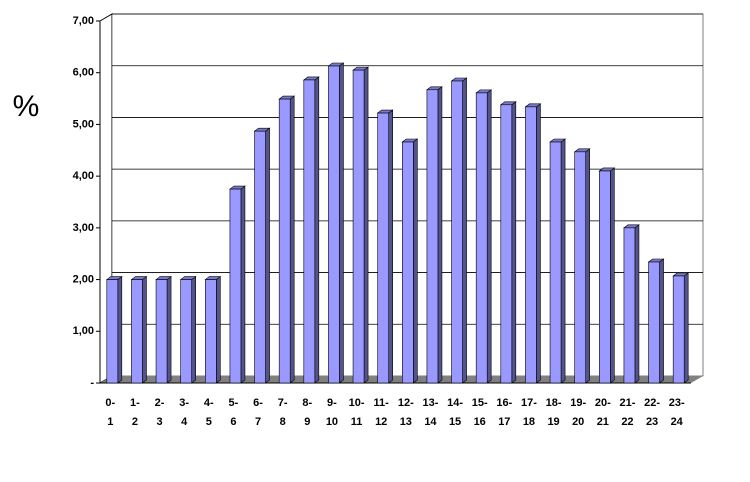 The width and height of the screenshot is (750, 482). I want to click on x-tick-label: 11, so click(357, 422).